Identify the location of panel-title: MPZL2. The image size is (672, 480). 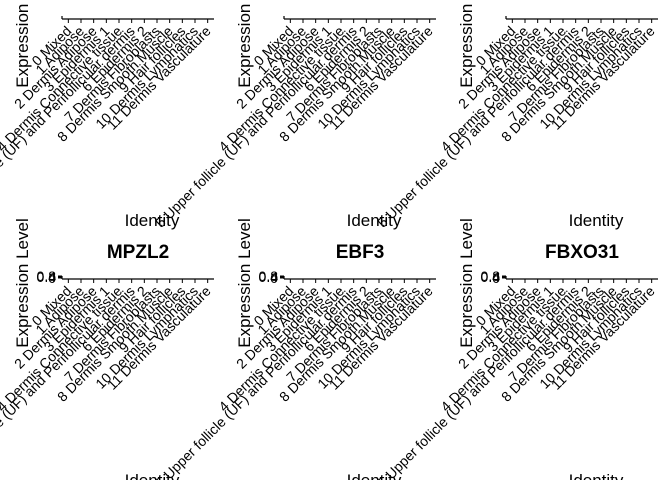
(138, 252).